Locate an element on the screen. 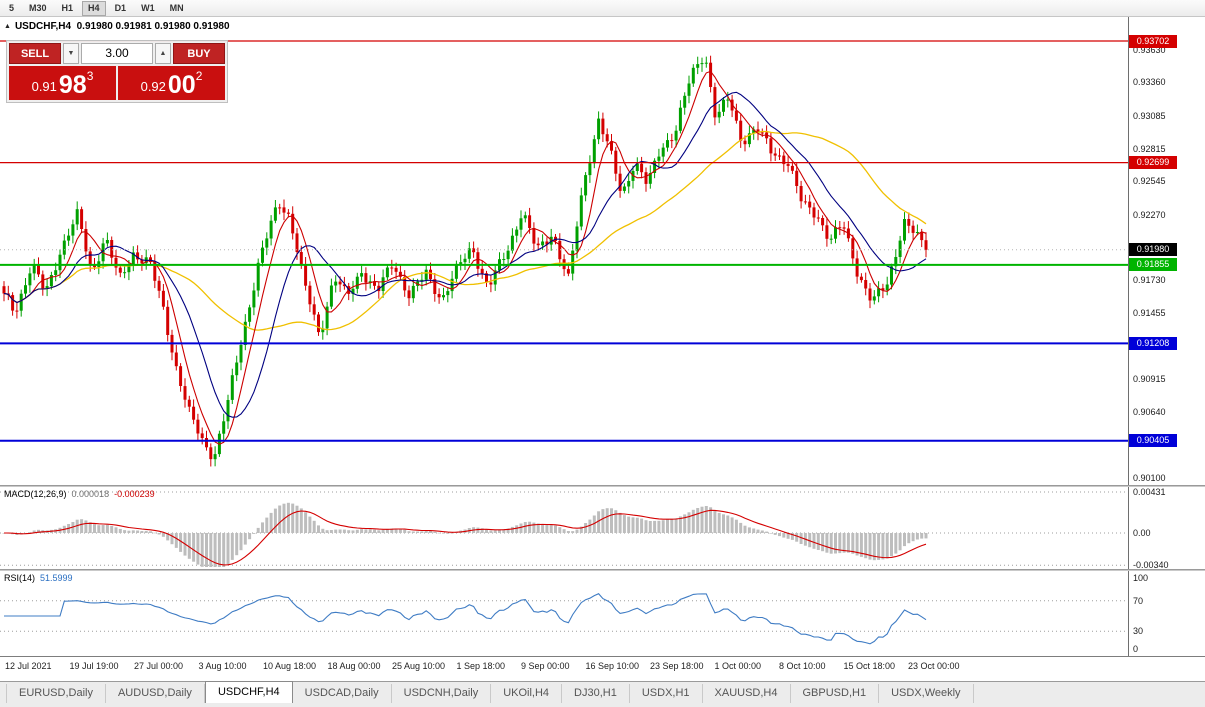 This screenshot has width=1205, height=707. sell-price-display: 0.91 98 3 is located at coordinates (62, 83).